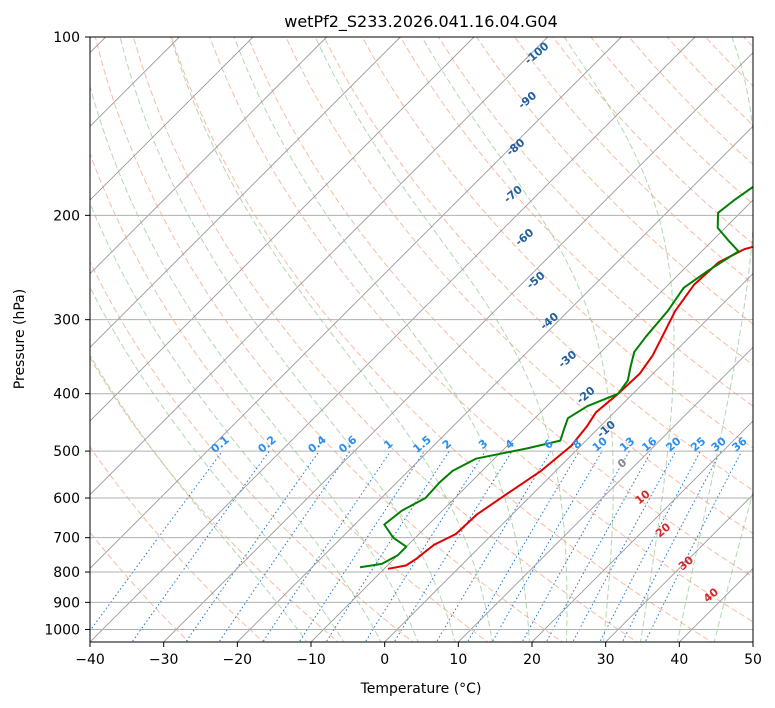 The height and width of the screenshot is (708, 775). I want to click on moist-adiabat-label: -40, so click(550, 321).